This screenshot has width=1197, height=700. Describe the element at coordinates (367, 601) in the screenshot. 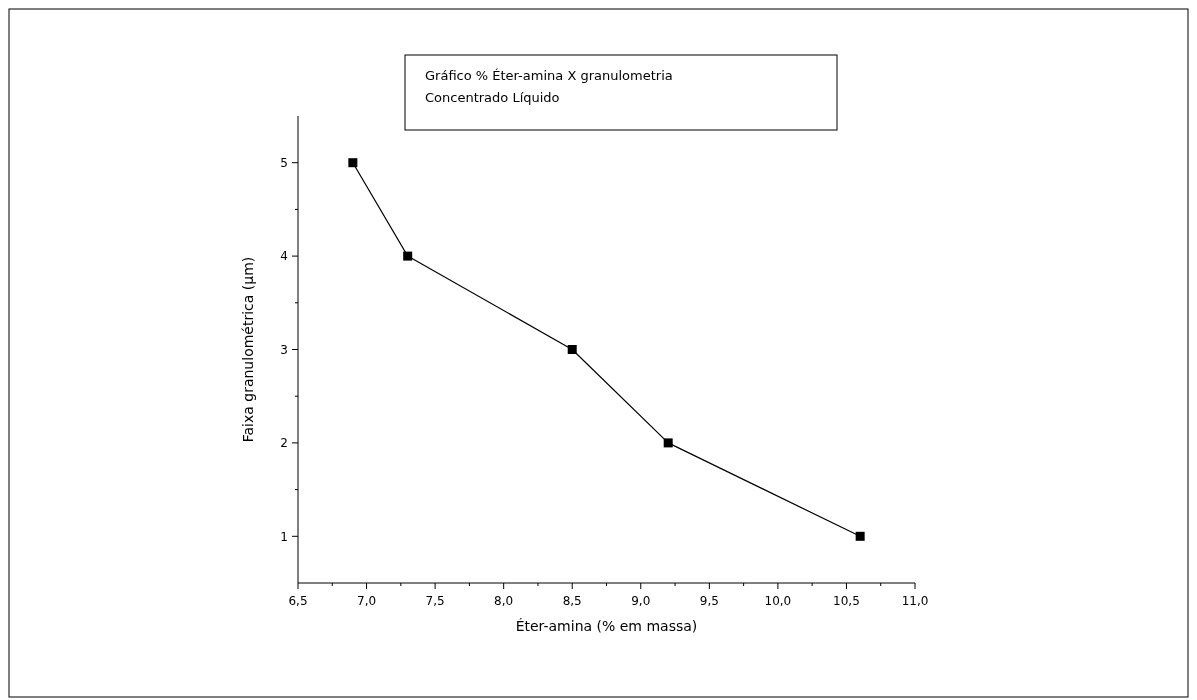

I see `x-tick-label: 7,0` at that location.